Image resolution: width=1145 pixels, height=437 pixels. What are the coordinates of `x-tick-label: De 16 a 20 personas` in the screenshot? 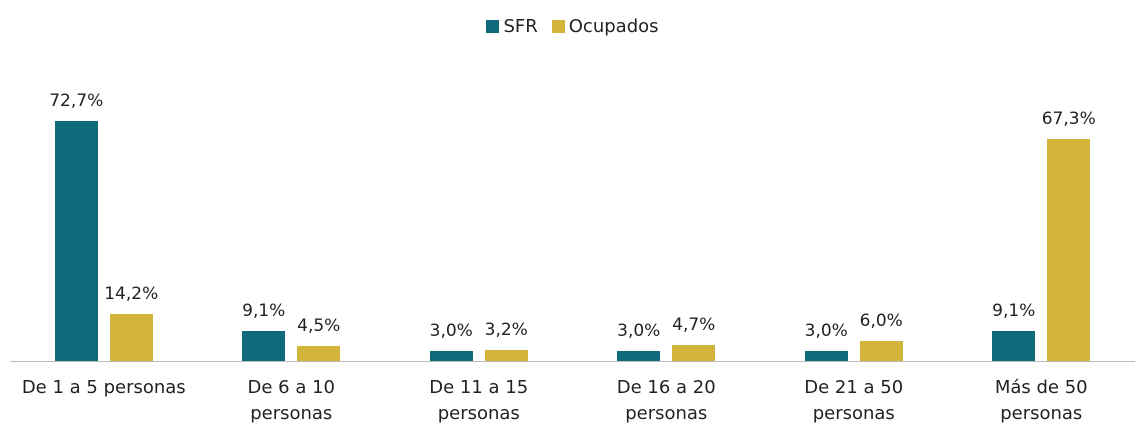 It's located at (666, 400).